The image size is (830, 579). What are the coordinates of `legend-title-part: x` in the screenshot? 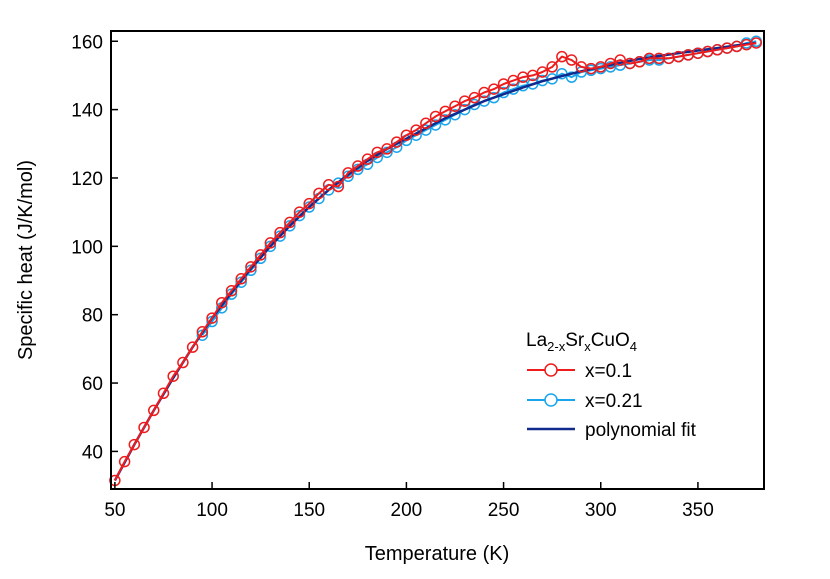 It's located at (587, 346).